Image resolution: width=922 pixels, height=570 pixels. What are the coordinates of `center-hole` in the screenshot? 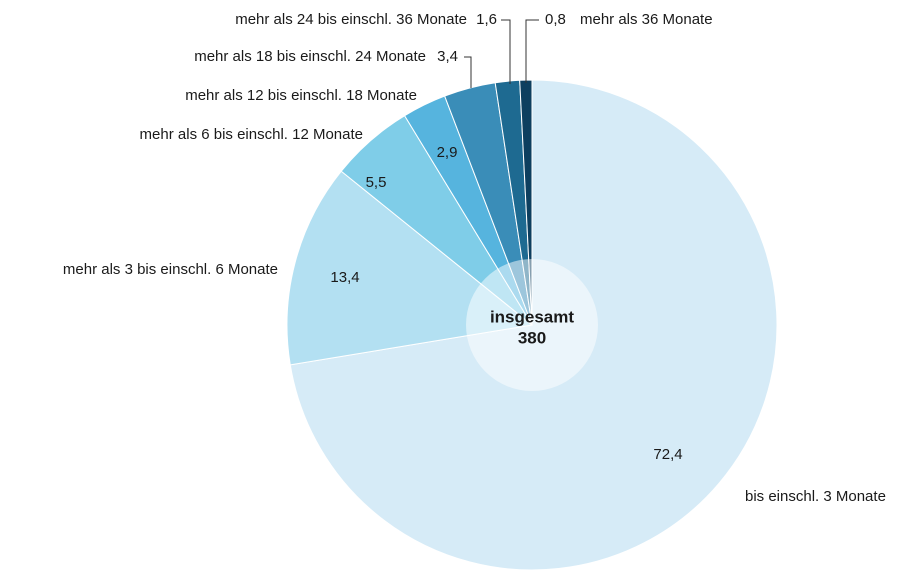 It's located at (532, 325).